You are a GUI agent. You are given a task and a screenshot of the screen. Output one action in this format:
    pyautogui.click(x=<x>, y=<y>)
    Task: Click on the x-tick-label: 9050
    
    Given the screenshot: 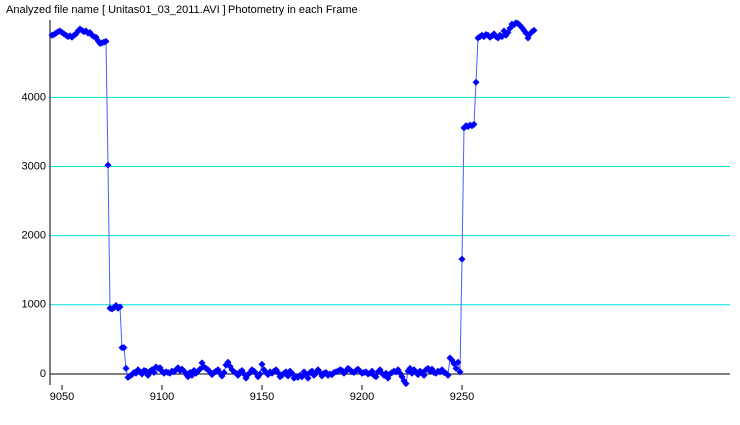 What is the action you would take?
    pyautogui.click(x=62, y=397)
    